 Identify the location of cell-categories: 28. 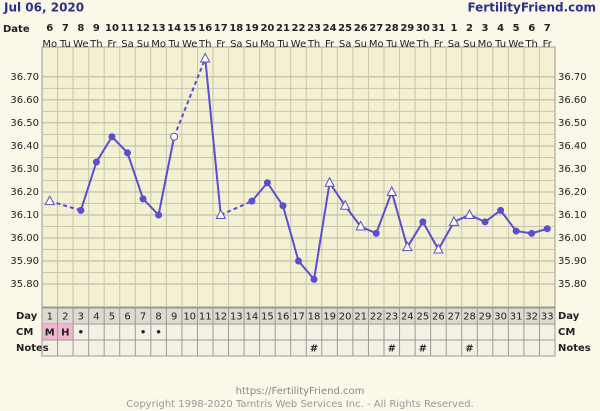
(469, 317).